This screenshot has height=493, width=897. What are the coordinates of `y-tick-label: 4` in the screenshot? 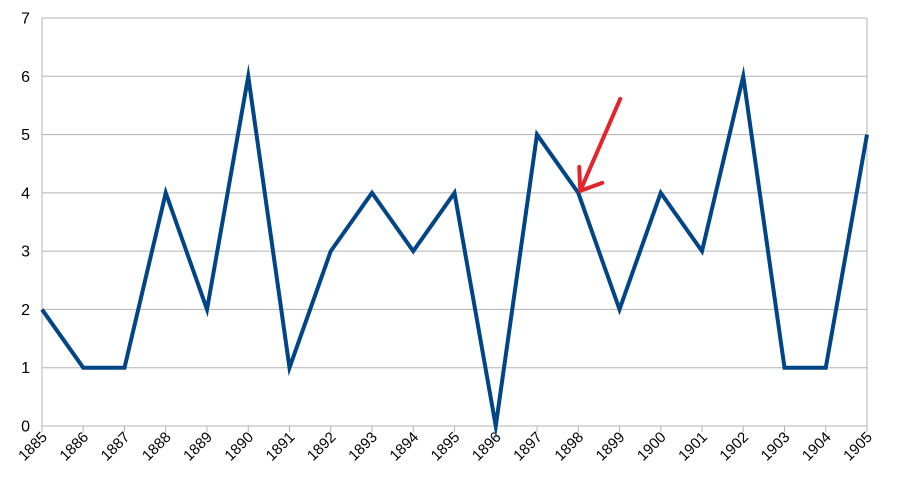 It's located at (25, 193).